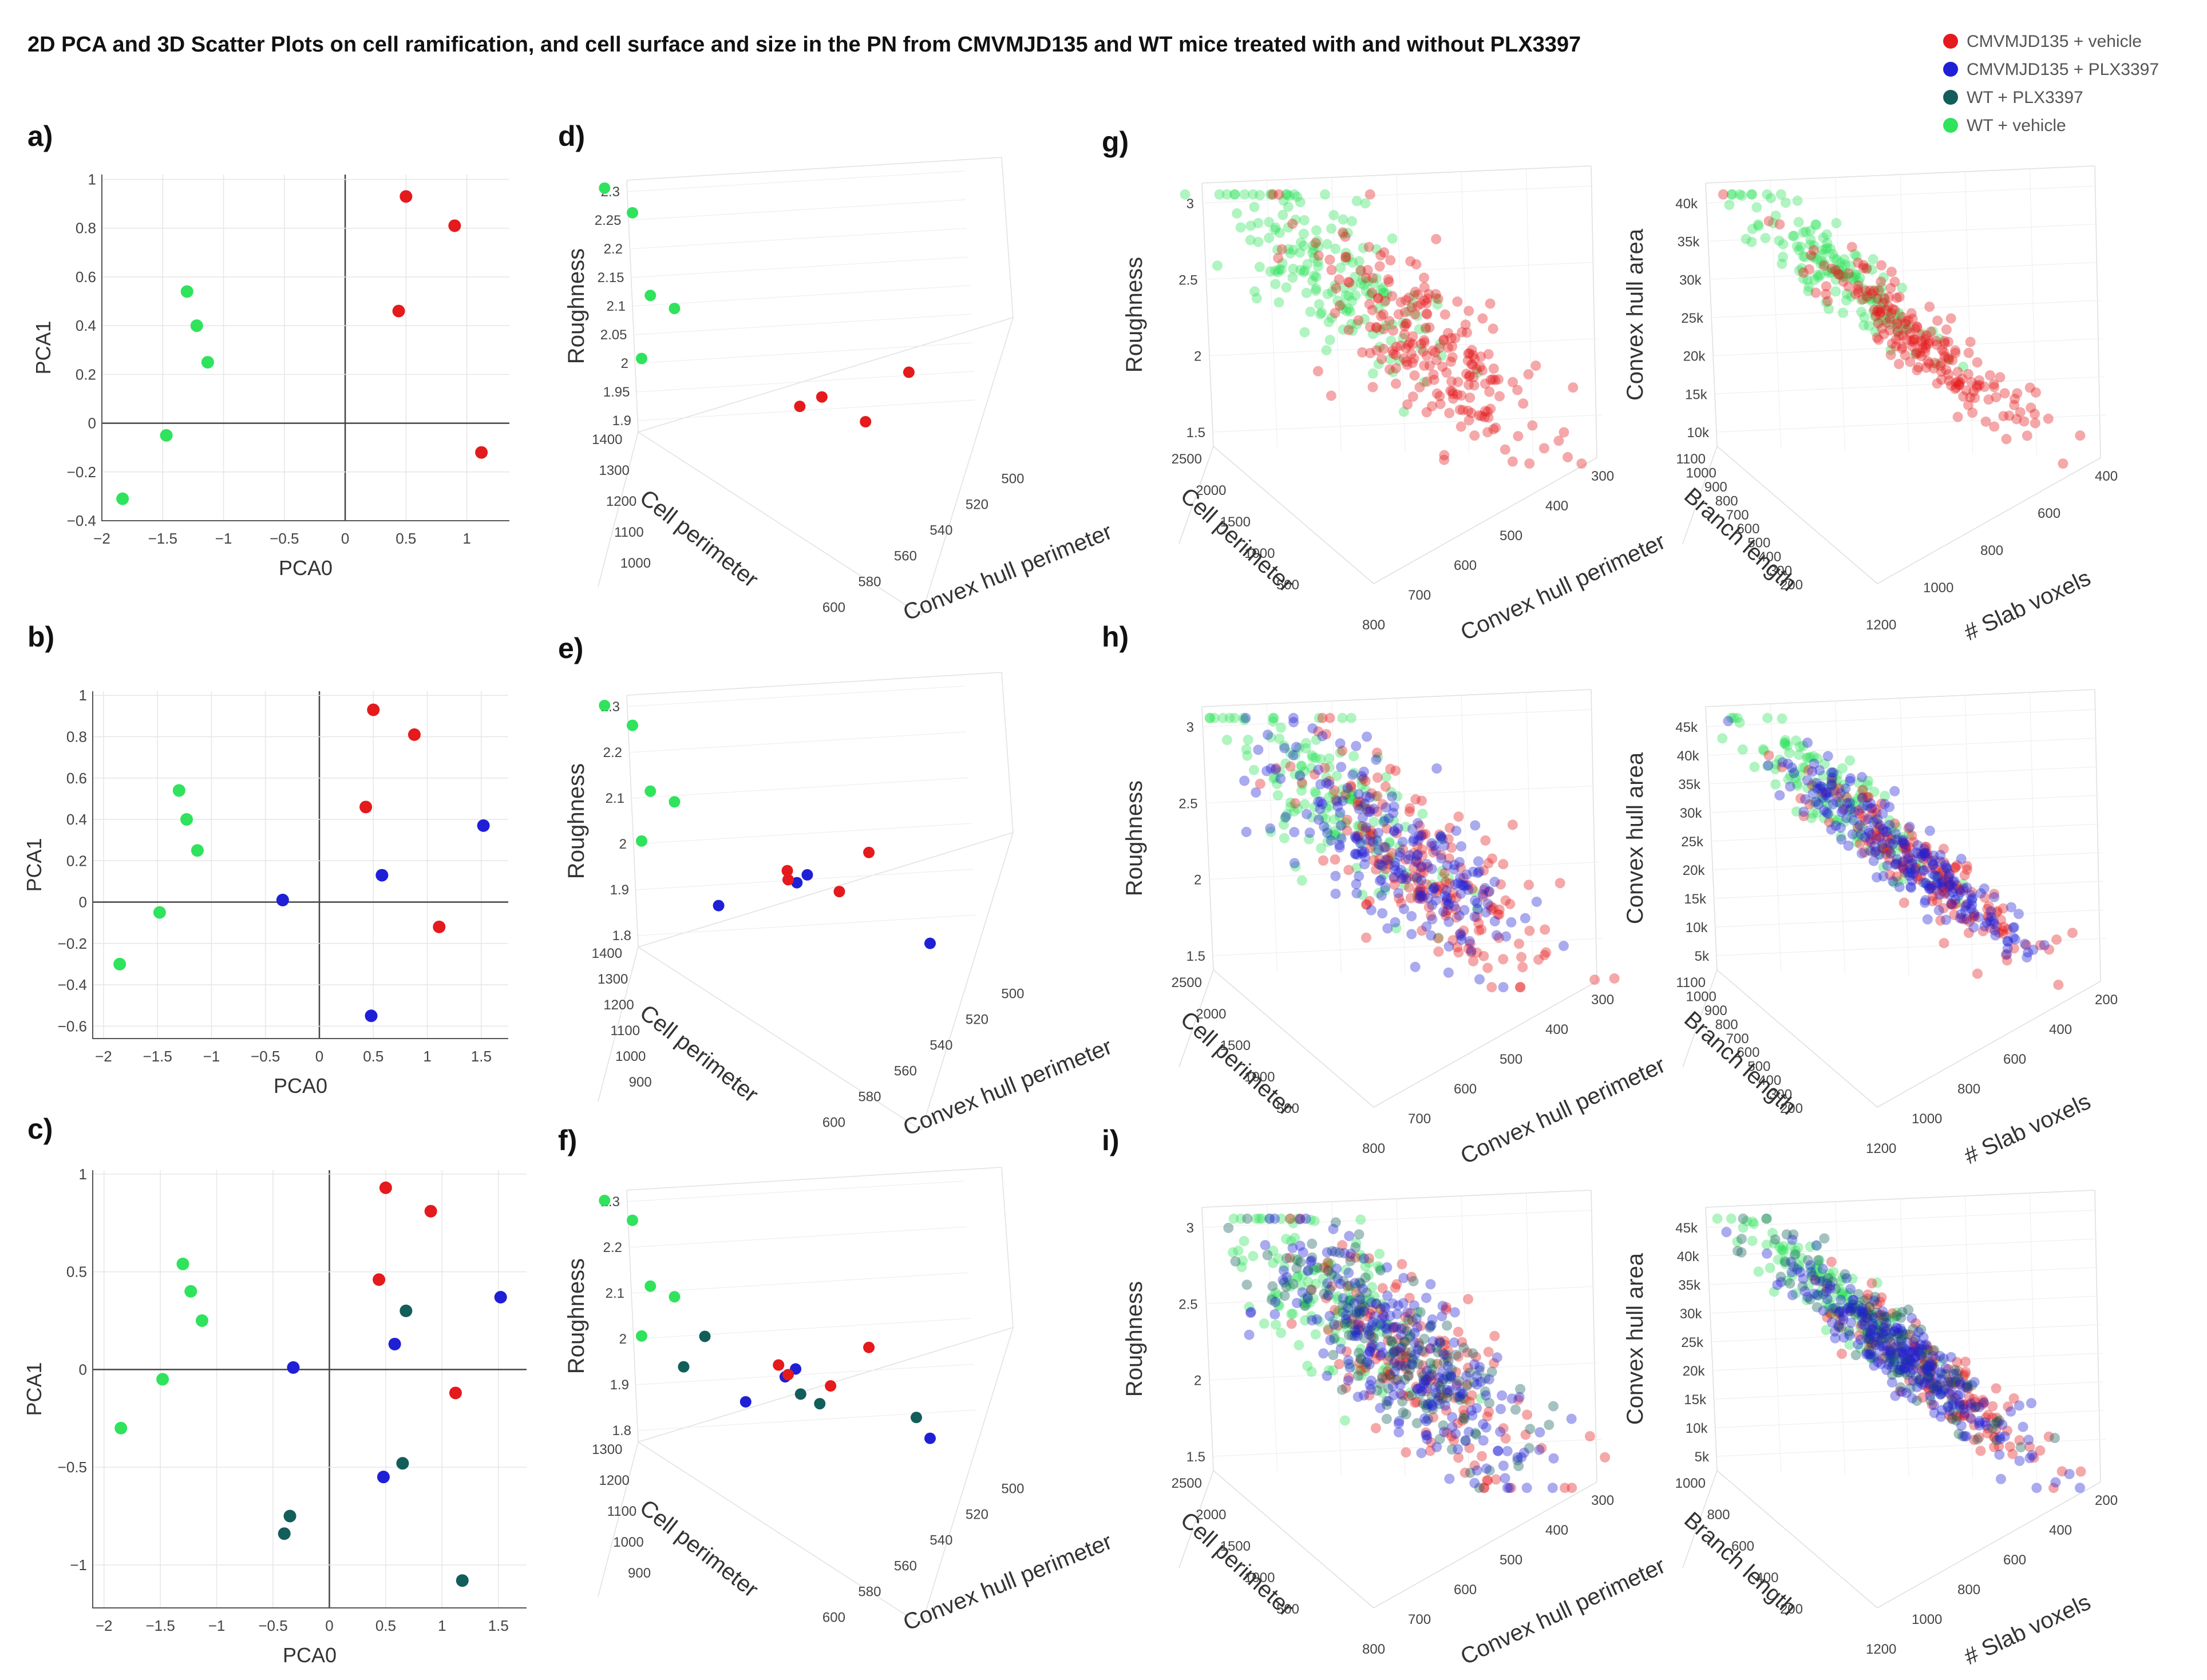 The width and height of the screenshot is (2207, 1680). Describe the element at coordinates (1187, 459) in the screenshot. I see `y-tick-label: 2500` at that location.